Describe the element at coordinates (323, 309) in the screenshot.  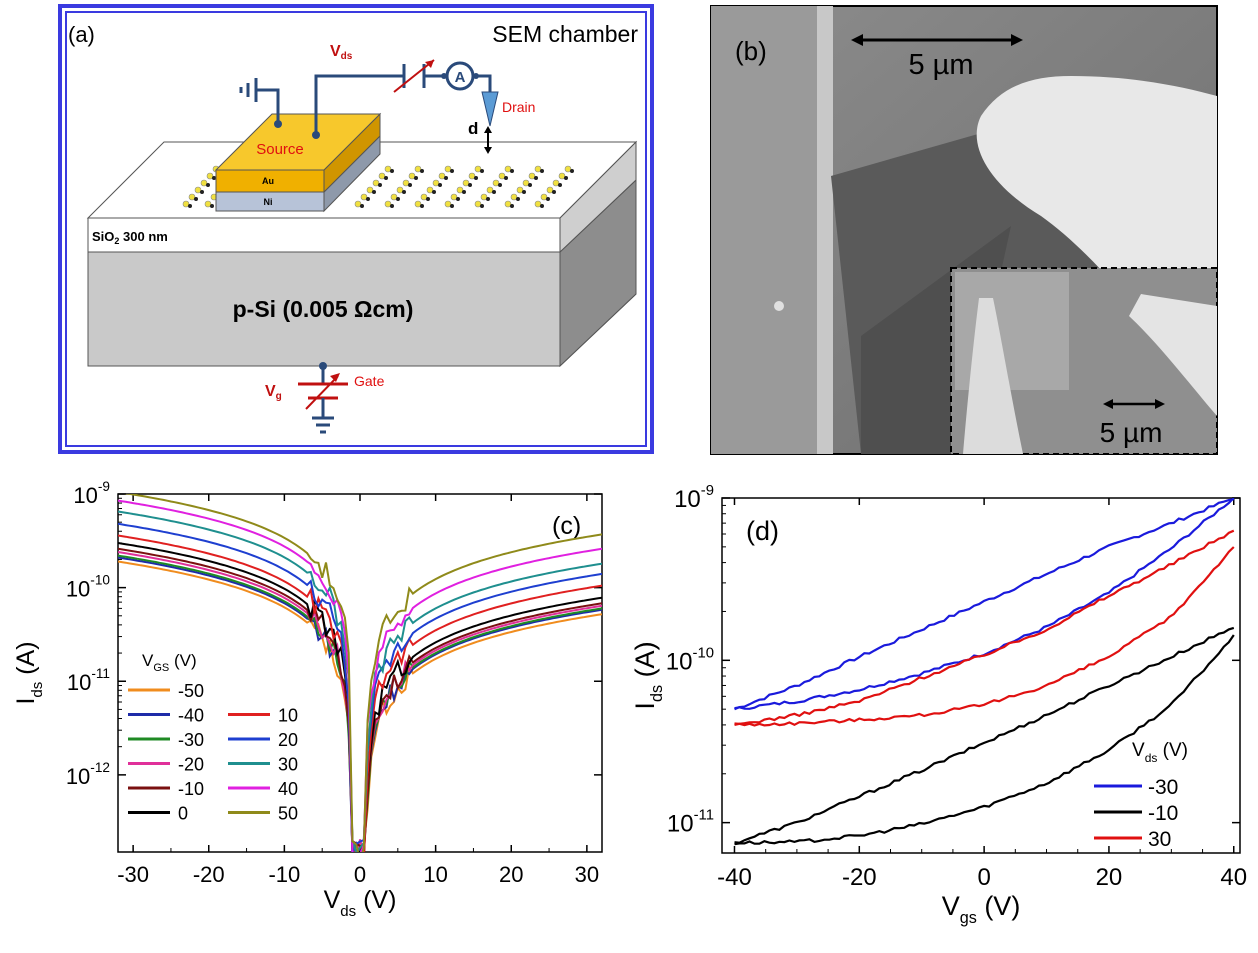
I see `substrate-label: p-Si (0.005 Ωcm)` at that location.